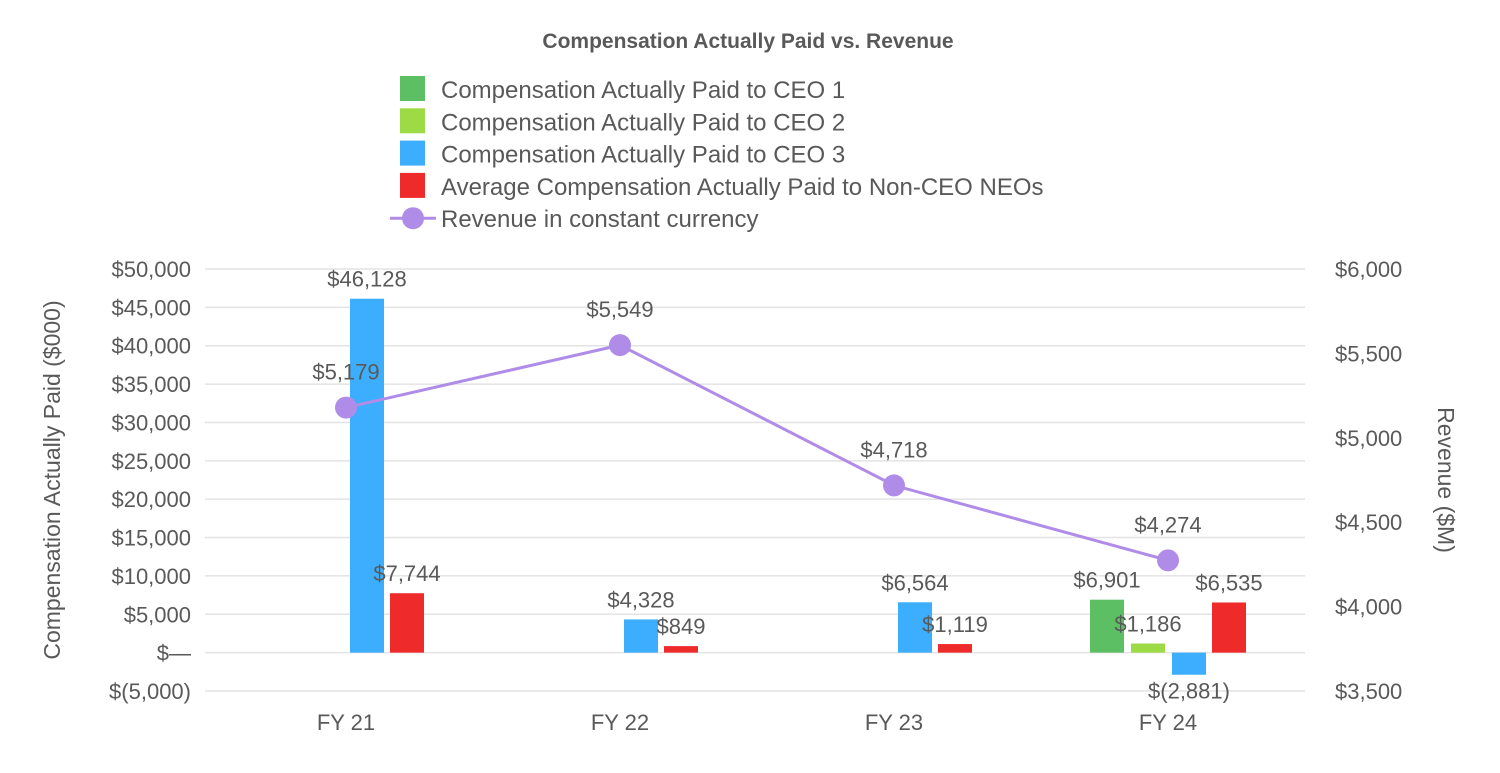 The width and height of the screenshot is (1500, 773). I want to click on bar-data-label: $1,119, so click(955, 624).